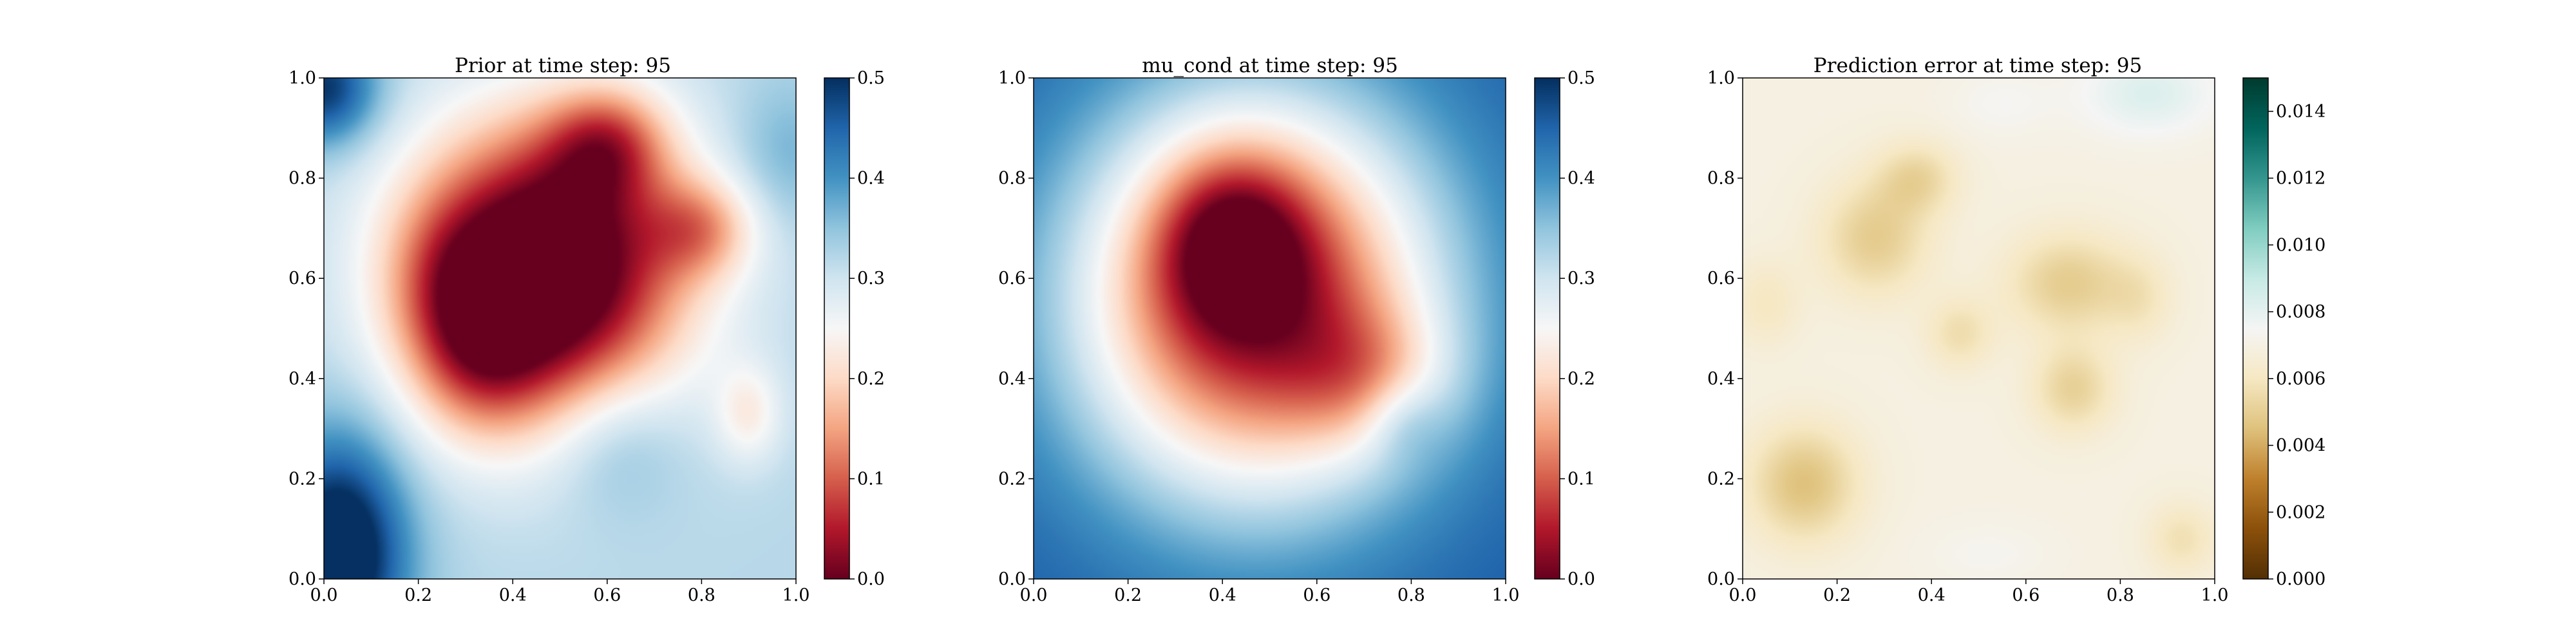 The width and height of the screenshot is (2576, 644). Describe the element at coordinates (2300, 579) in the screenshot. I see `colorbar-tick-label: 0.000` at that location.